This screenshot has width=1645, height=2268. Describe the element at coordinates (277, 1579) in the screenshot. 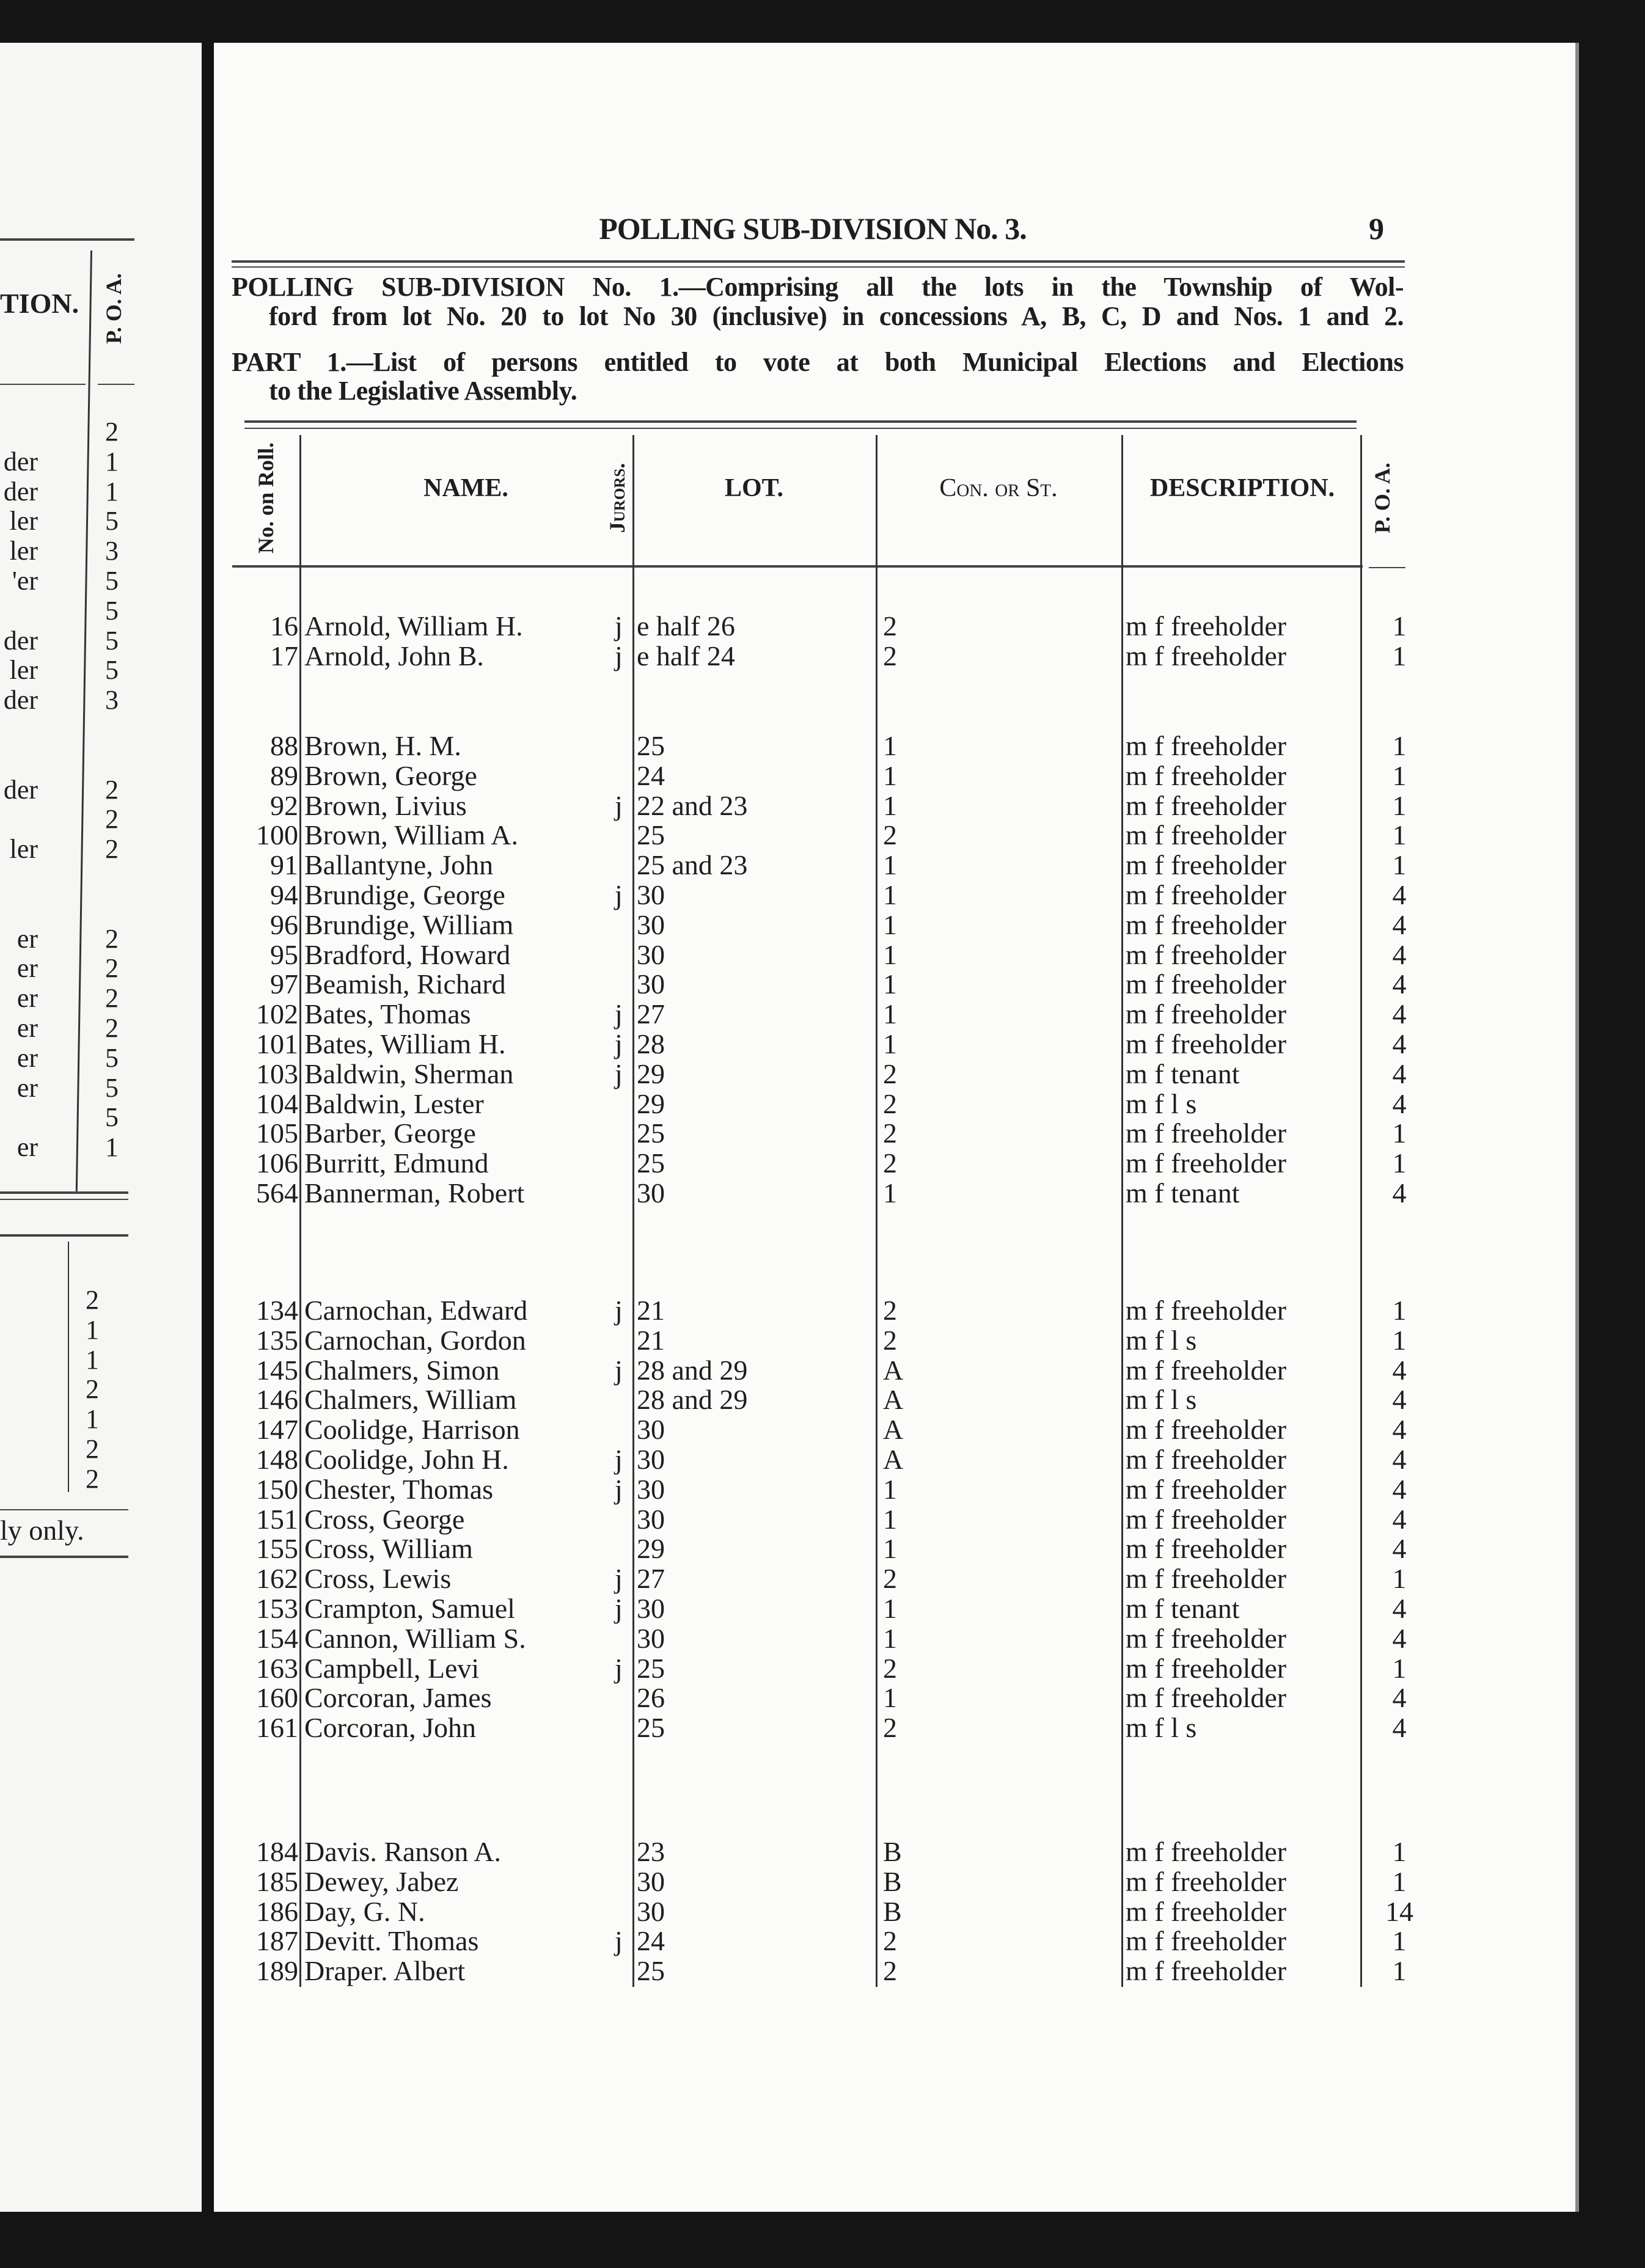

I see `roll-number: 162` at that location.